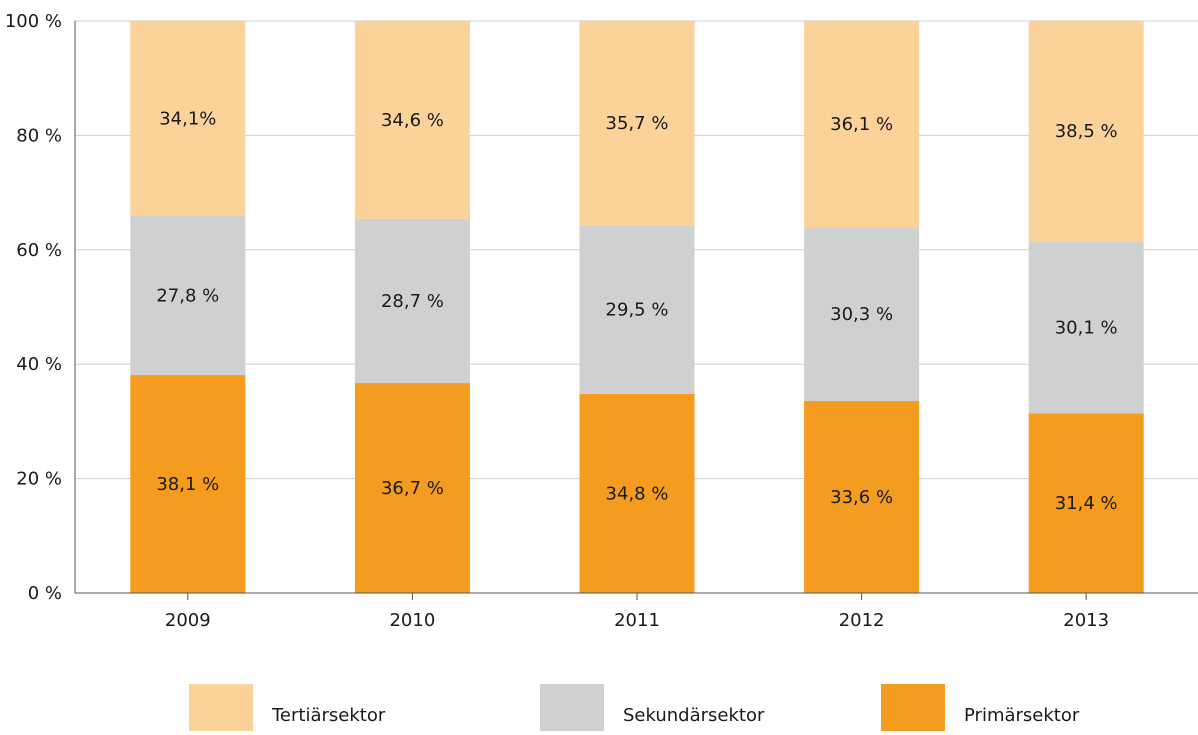 Image resolution: width=1198 pixels, height=735 pixels. What do you see at coordinates (637, 620) in the screenshot?
I see `x-tick-label: 2011` at bounding box center [637, 620].